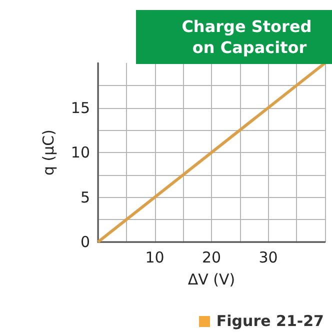 The height and width of the screenshot is (334, 332). Describe the element at coordinates (268, 257) in the screenshot. I see `x-tick-label: 30` at that location.